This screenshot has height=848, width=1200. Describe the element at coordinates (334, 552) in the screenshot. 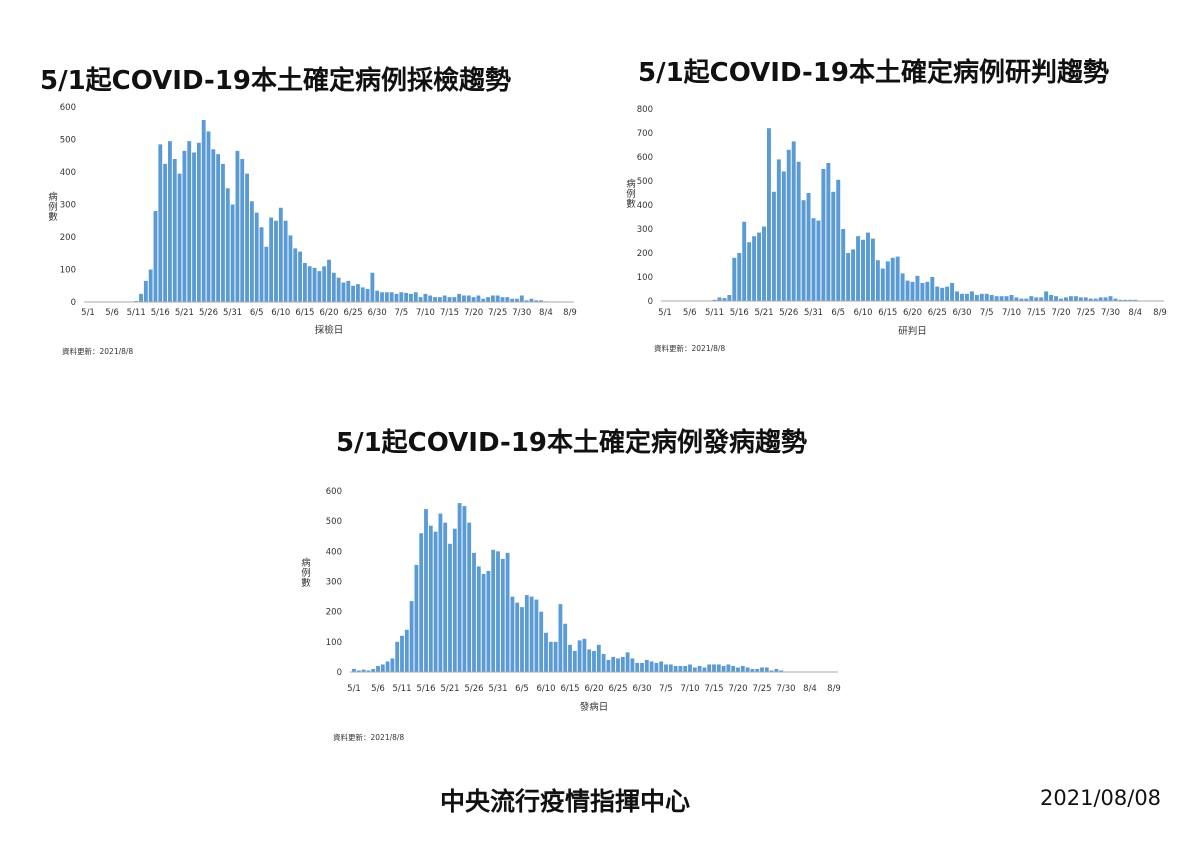

I see `y-tick-label: 400` at that location.